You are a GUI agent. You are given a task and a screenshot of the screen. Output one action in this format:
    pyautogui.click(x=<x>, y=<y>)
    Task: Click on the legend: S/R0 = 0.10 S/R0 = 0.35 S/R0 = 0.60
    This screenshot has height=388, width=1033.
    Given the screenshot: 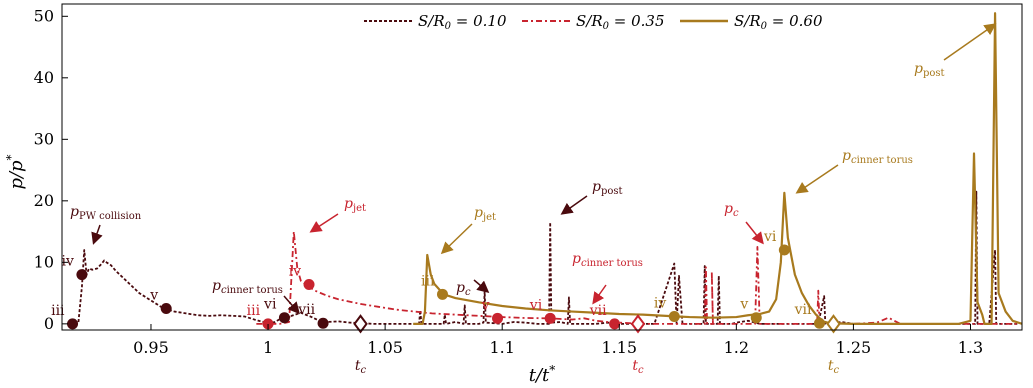 What is the action you would take?
    pyautogui.click(x=602, y=21)
    